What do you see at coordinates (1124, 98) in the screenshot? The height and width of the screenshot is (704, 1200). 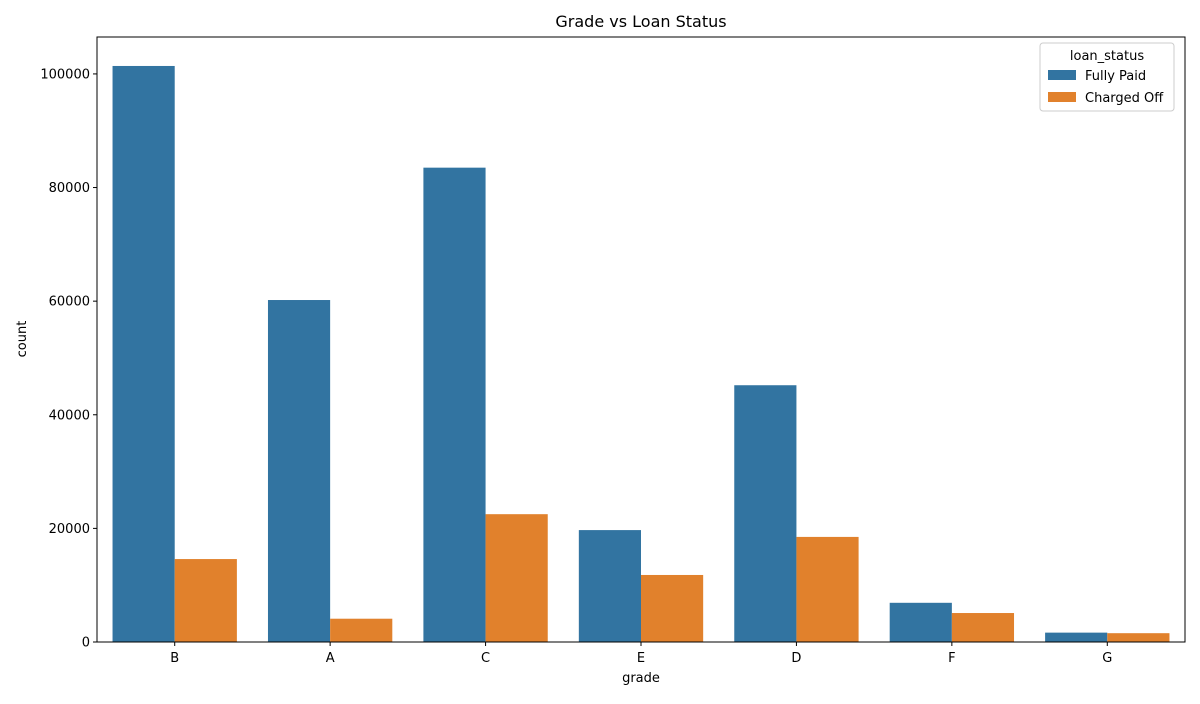 I see `legend-label: Charged Off` at bounding box center [1124, 98].